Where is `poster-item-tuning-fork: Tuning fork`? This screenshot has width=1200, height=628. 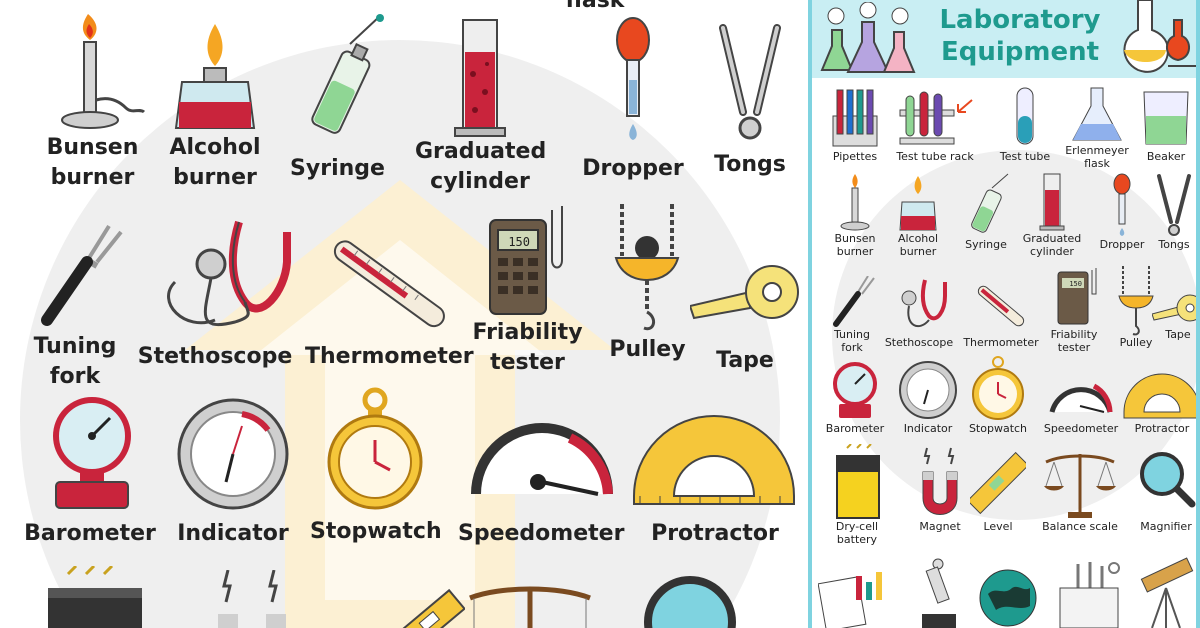
poster-item-tuning-fork: Tuning fork is located at coordinates (852, 315).